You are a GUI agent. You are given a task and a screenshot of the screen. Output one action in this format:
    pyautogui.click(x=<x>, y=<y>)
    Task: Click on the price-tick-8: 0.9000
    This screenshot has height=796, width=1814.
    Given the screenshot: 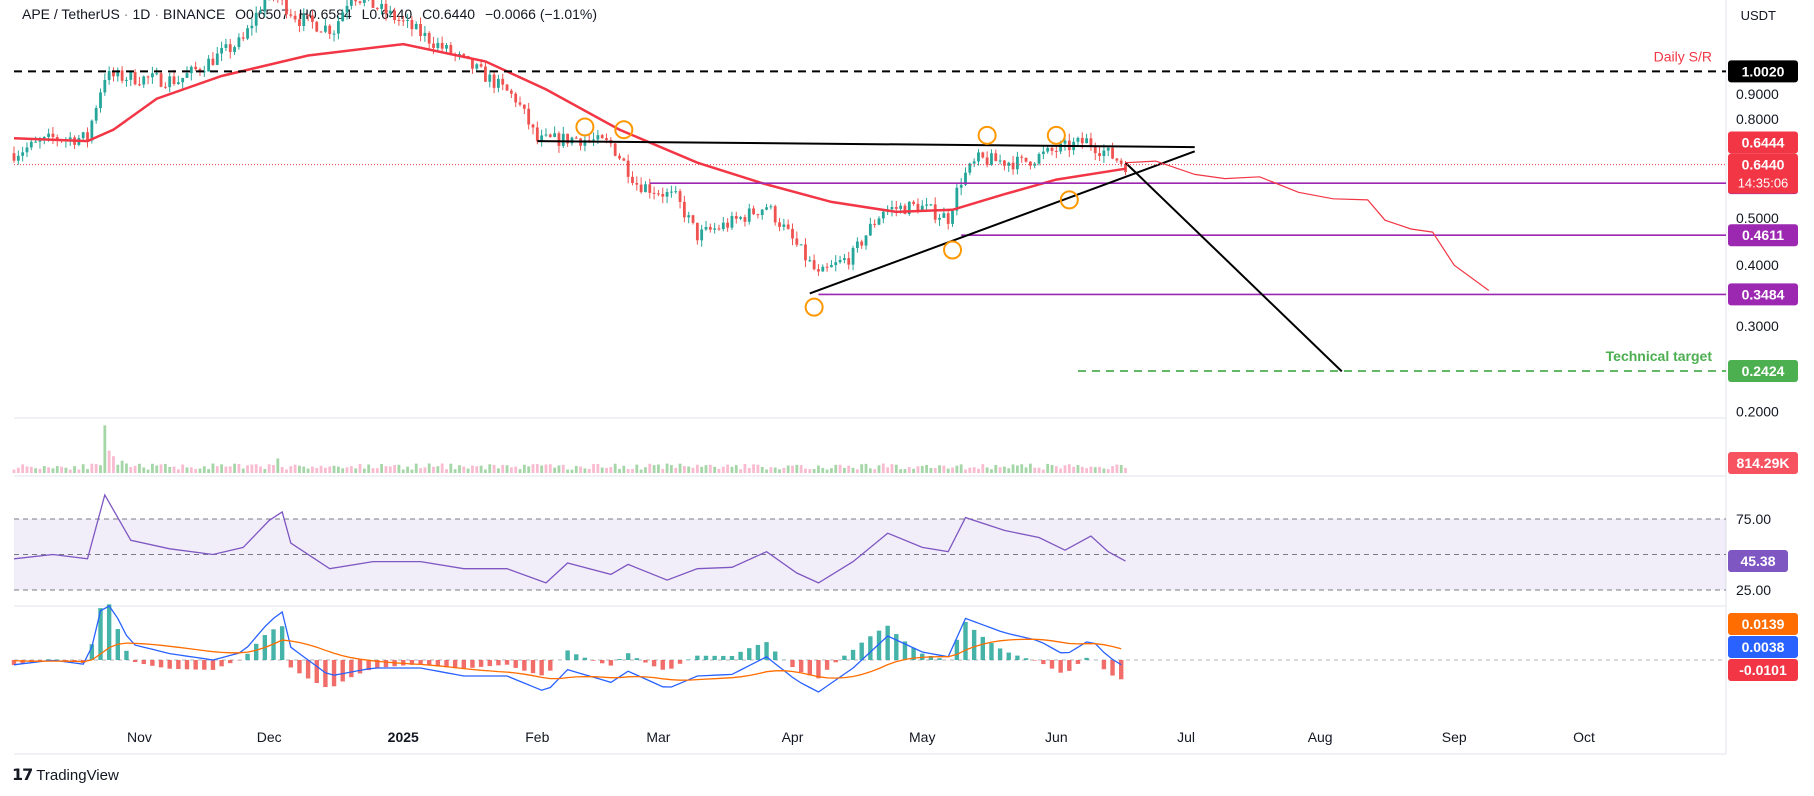 What is the action you would take?
    pyautogui.click(x=1757, y=94)
    